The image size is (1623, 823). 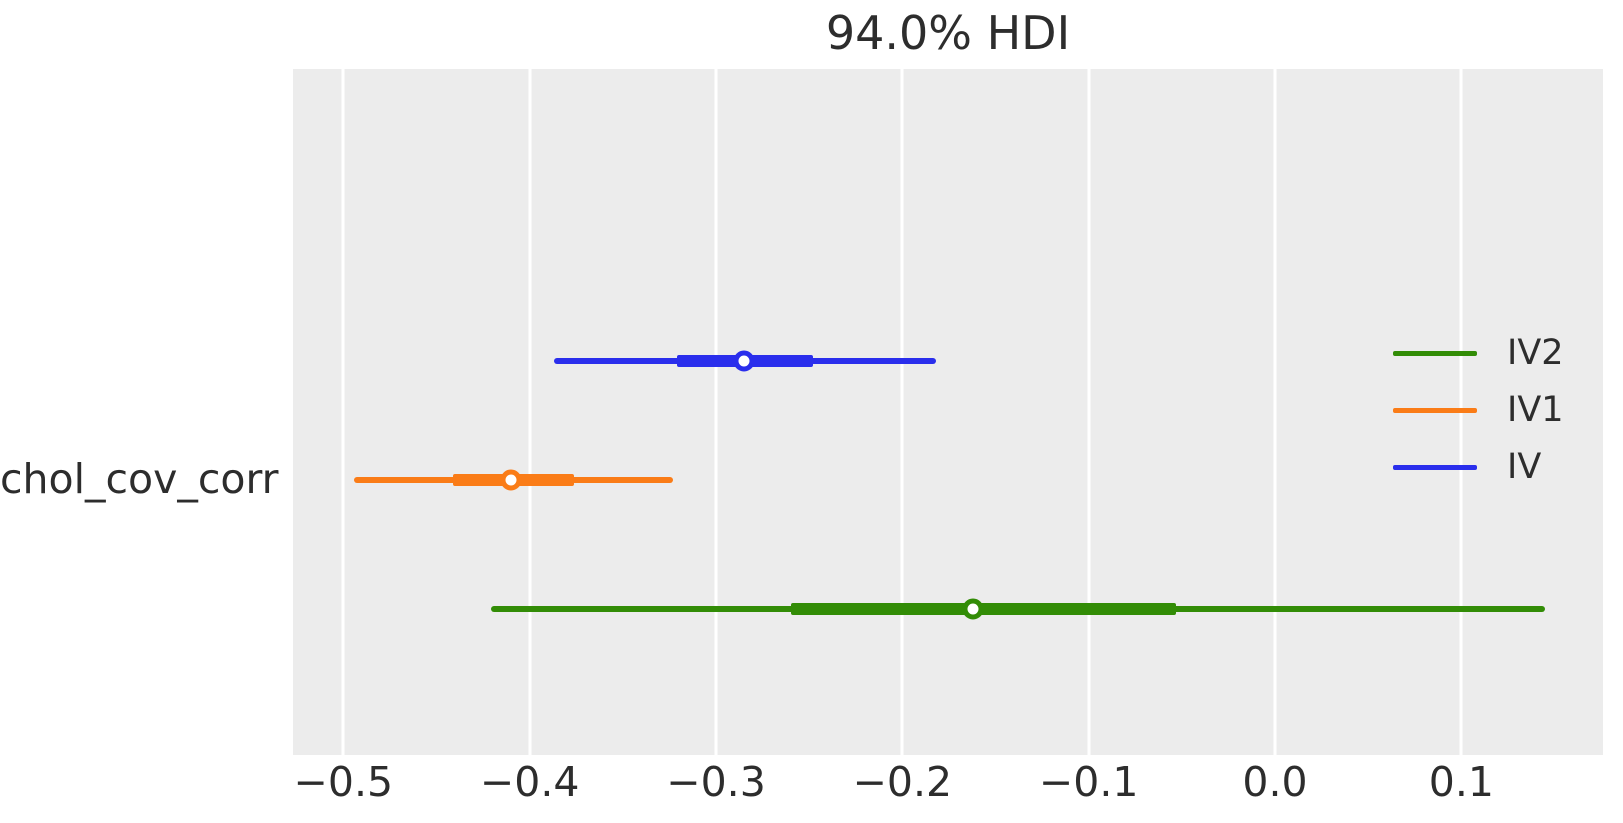 What do you see at coordinates (139, 479) in the screenshot?
I see `y-tick-label: chol_cov_corr` at bounding box center [139, 479].